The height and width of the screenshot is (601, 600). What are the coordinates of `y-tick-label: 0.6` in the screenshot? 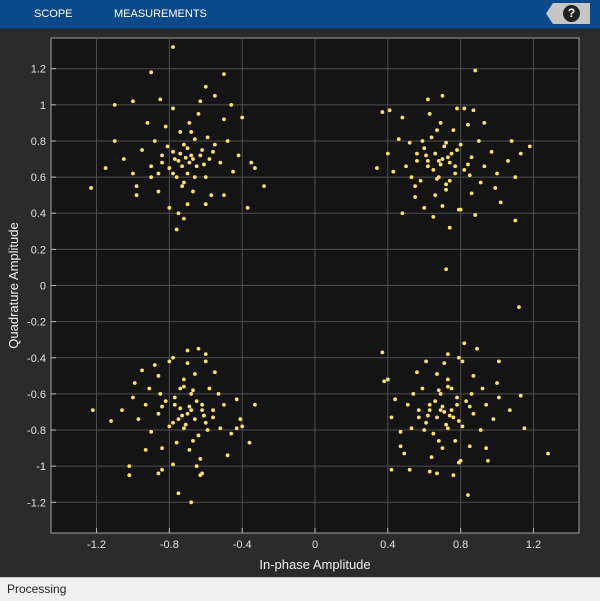 It's located at (38, 178).